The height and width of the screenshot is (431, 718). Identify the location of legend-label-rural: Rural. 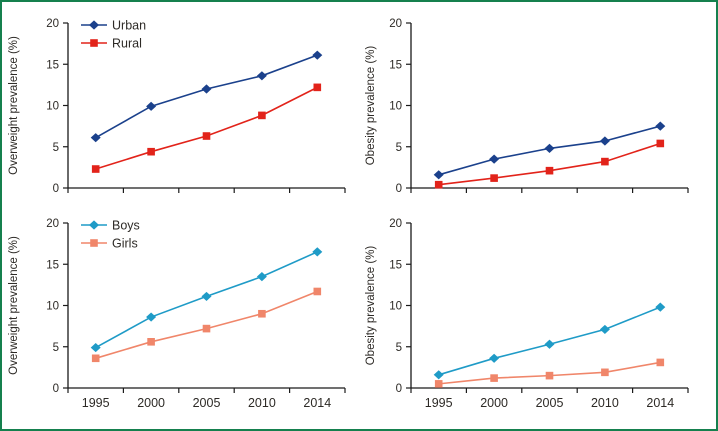
(127, 44).